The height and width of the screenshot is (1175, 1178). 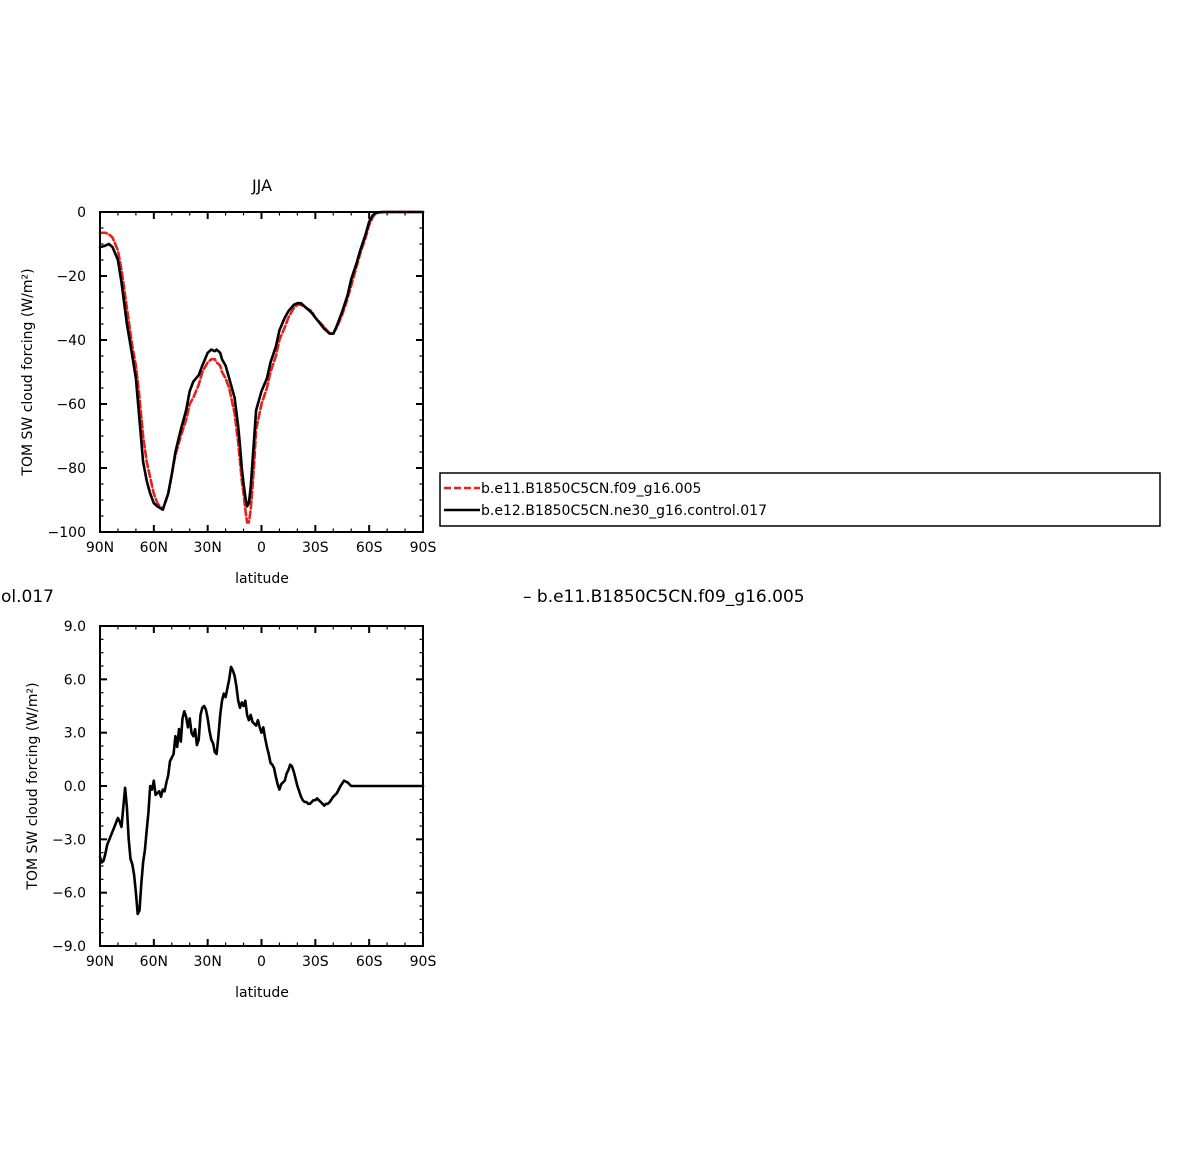 What do you see at coordinates (208, 548) in the screenshot?
I see `top-panel-x-tick-label: 30N` at bounding box center [208, 548].